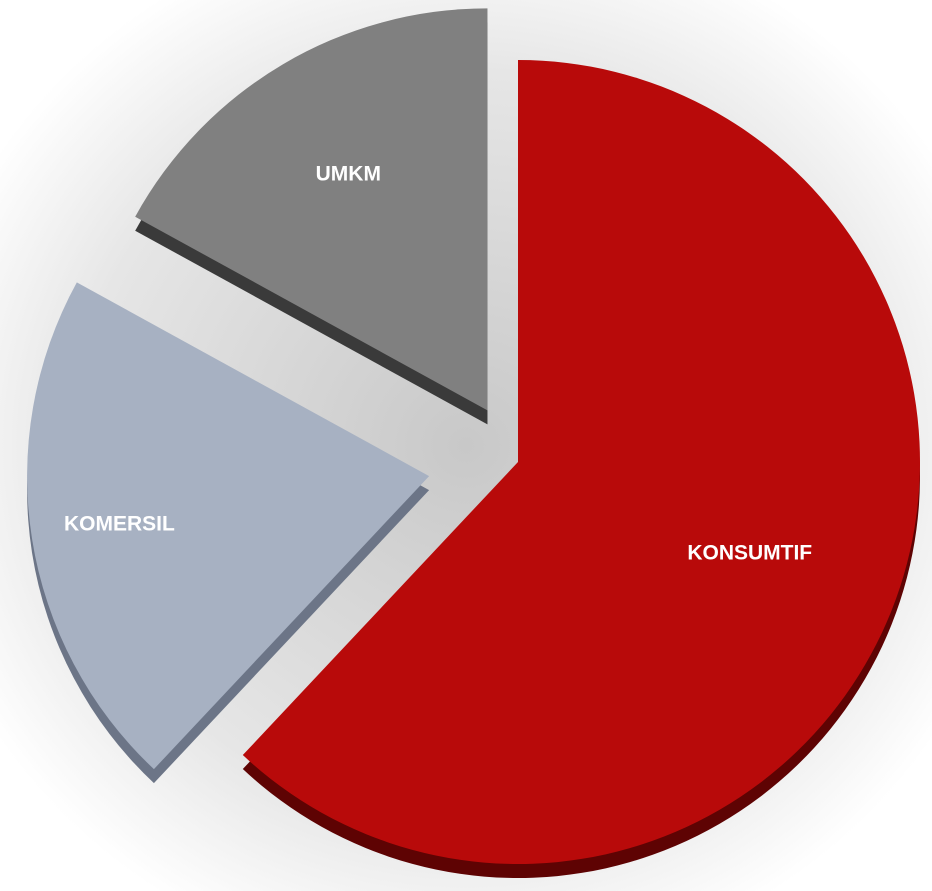  I want to click on slice-label: KOMERSIL, so click(119, 524).